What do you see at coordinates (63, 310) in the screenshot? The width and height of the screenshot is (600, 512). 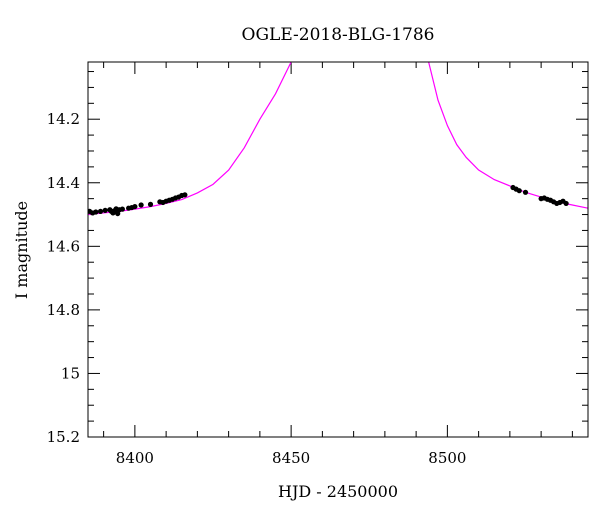 I see `y-tick-label: 14.8` at bounding box center [63, 310].